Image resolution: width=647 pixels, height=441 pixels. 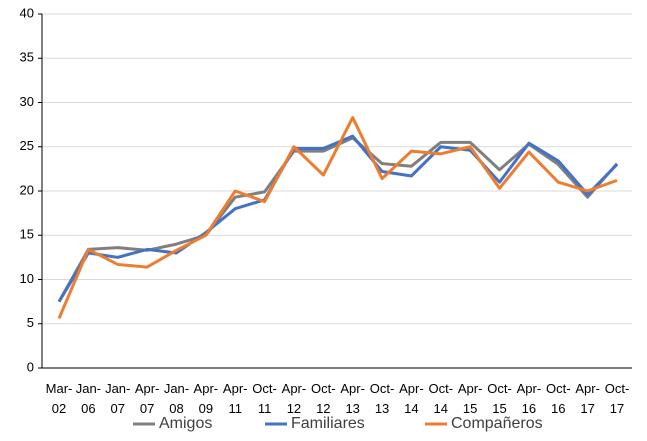 I want to click on x-tick-label: Oct-17, so click(x=617, y=398).